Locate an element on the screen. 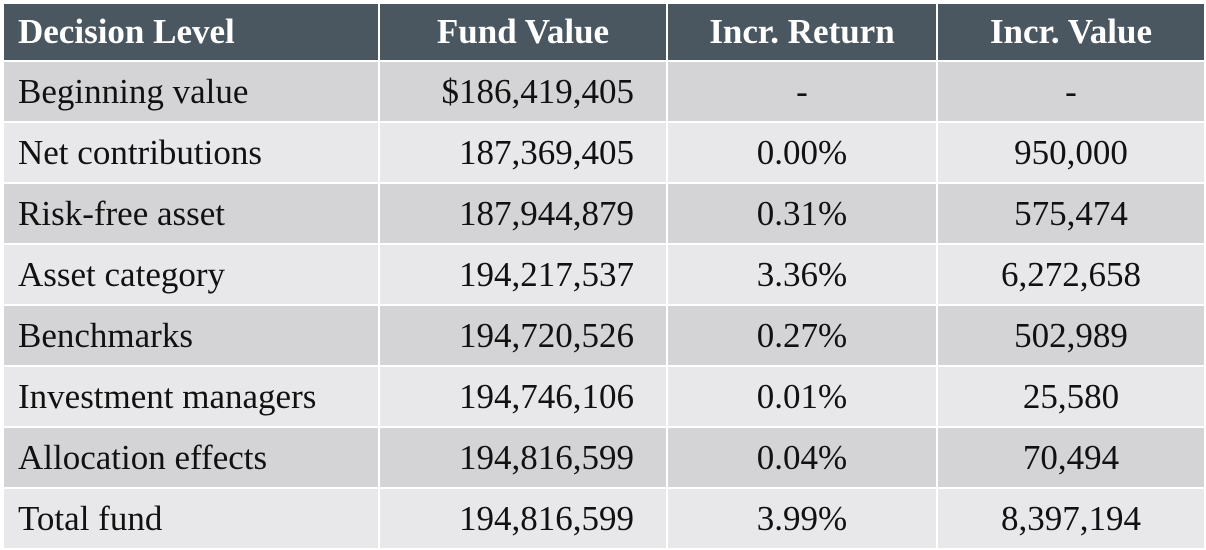 The height and width of the screenshot is (550, 1206). table-row: Risk-free asset 187,944,879 0.31% 575,474 is located at coordinates (604, 213).